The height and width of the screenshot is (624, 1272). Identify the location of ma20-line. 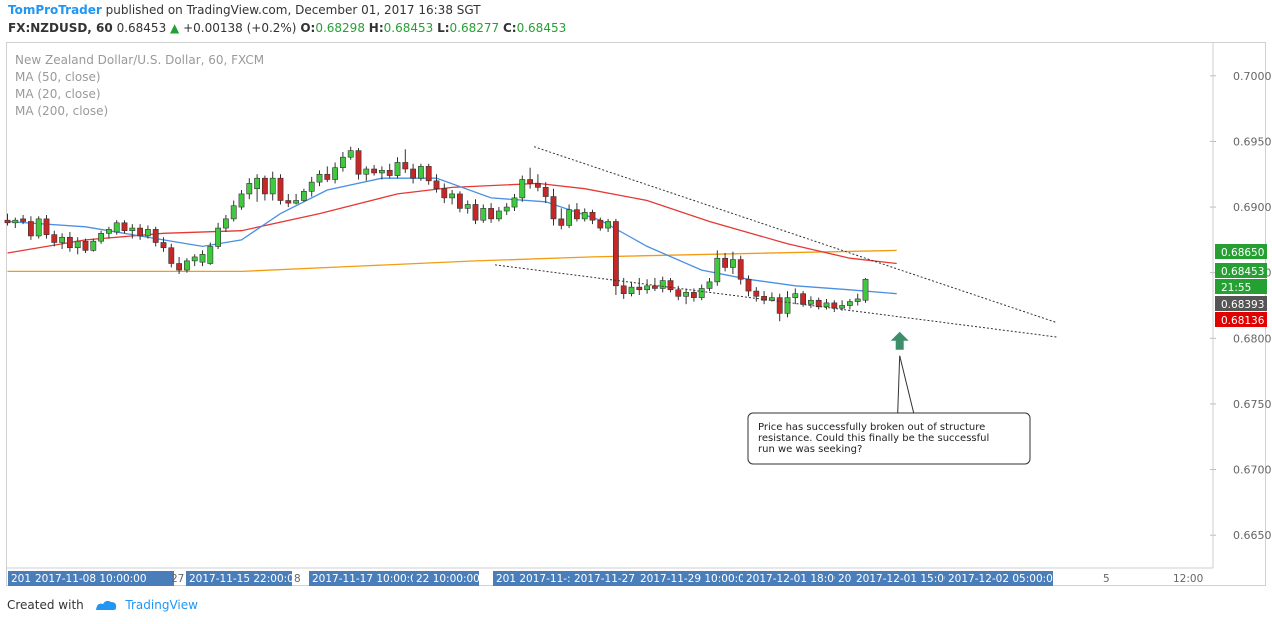
(452, 236).